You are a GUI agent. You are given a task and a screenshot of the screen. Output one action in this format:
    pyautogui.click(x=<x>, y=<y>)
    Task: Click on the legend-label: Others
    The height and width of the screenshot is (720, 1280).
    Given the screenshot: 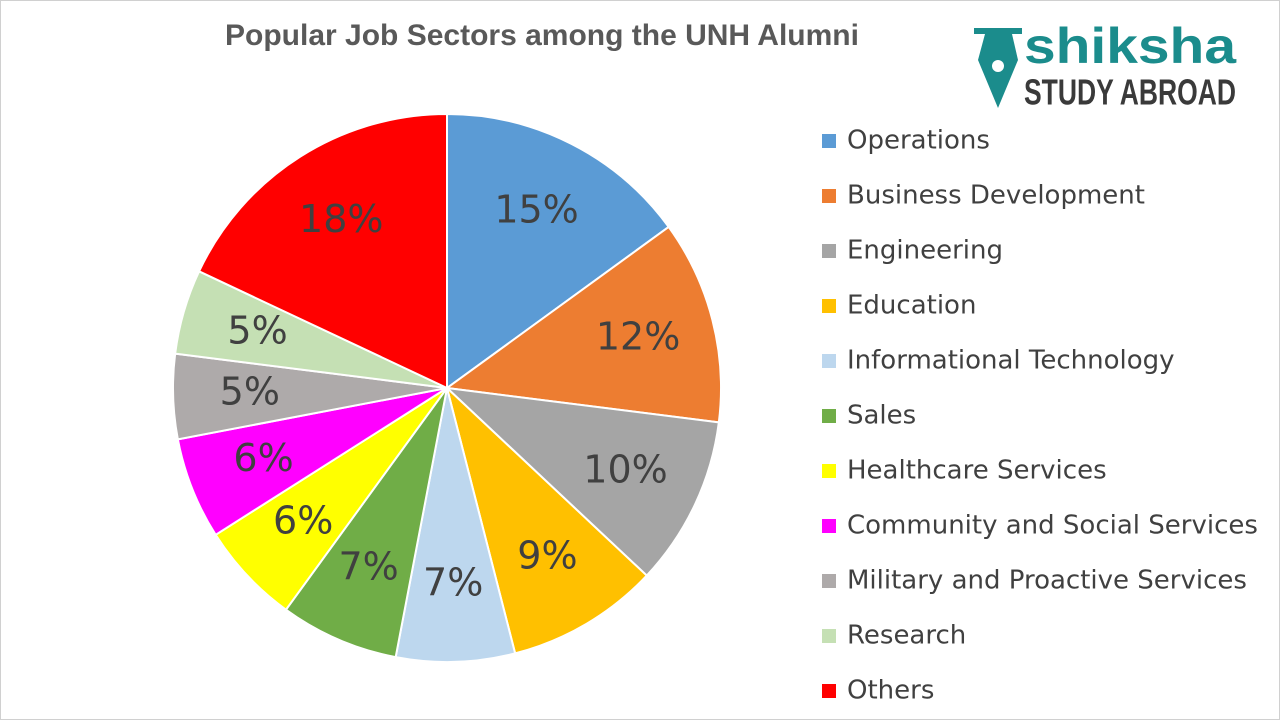 What is the action you would take?
    pyautogui.click(x=890, y=691)
    